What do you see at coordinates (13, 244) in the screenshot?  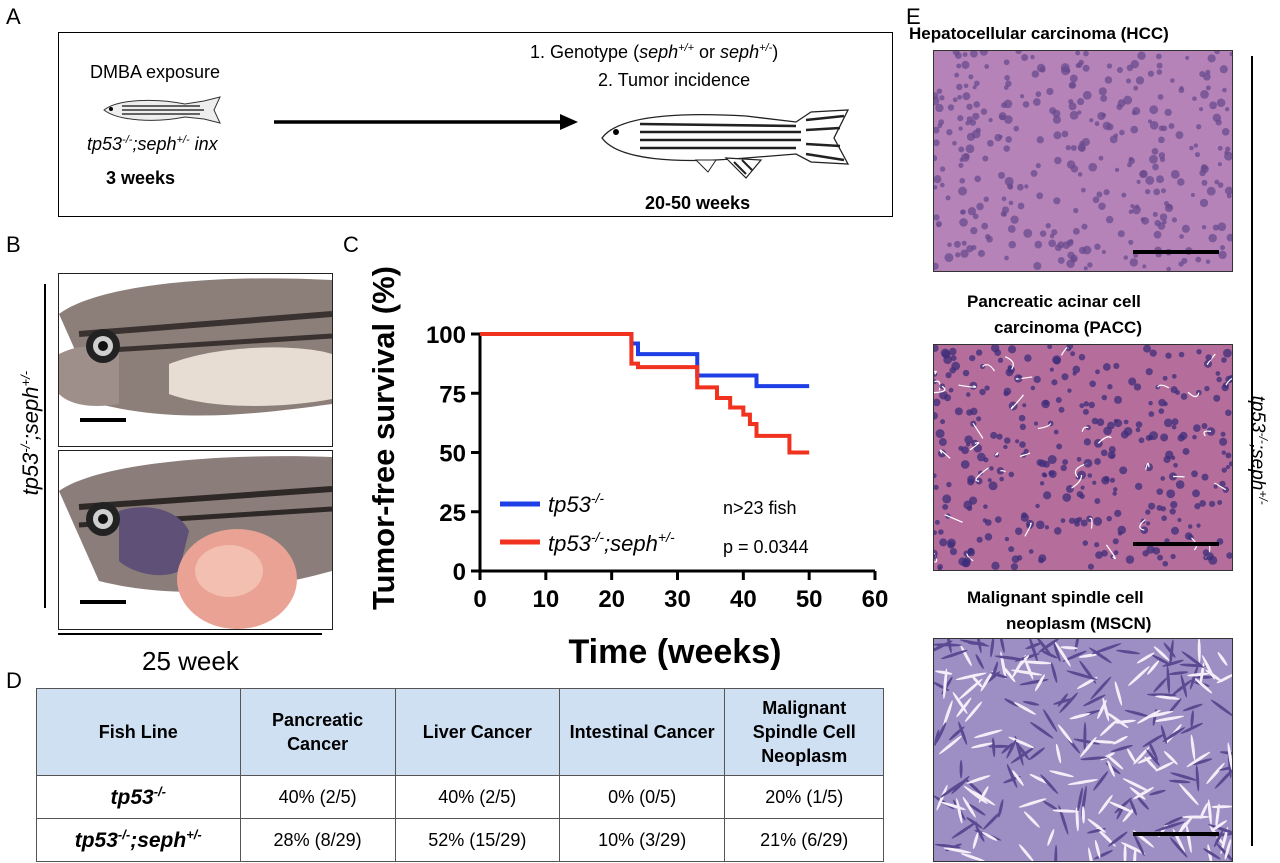 I see `panel-label-b: B` at bounding box center [13, 244].